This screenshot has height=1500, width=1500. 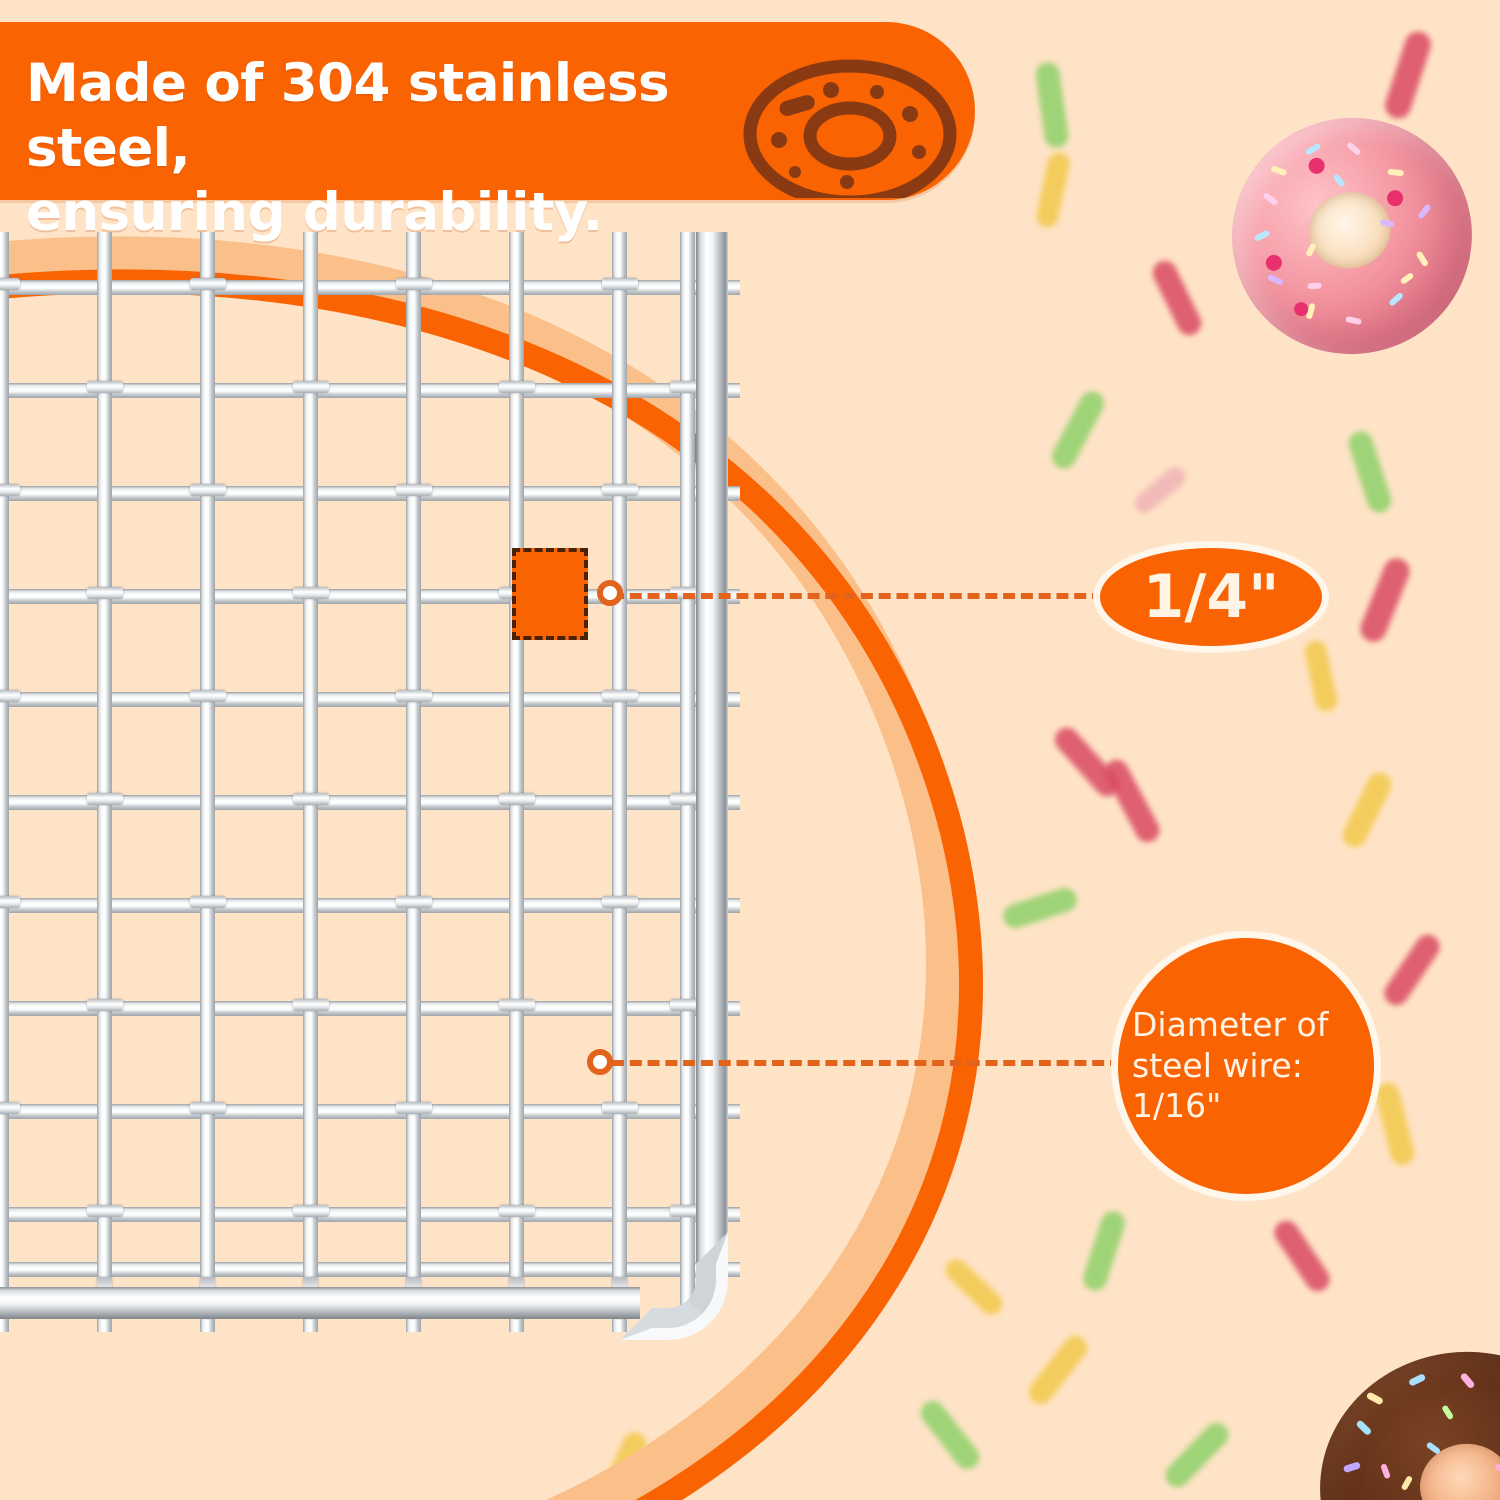 I want to click on donut-chocolate-photo, so click(x=1403, y=1418).